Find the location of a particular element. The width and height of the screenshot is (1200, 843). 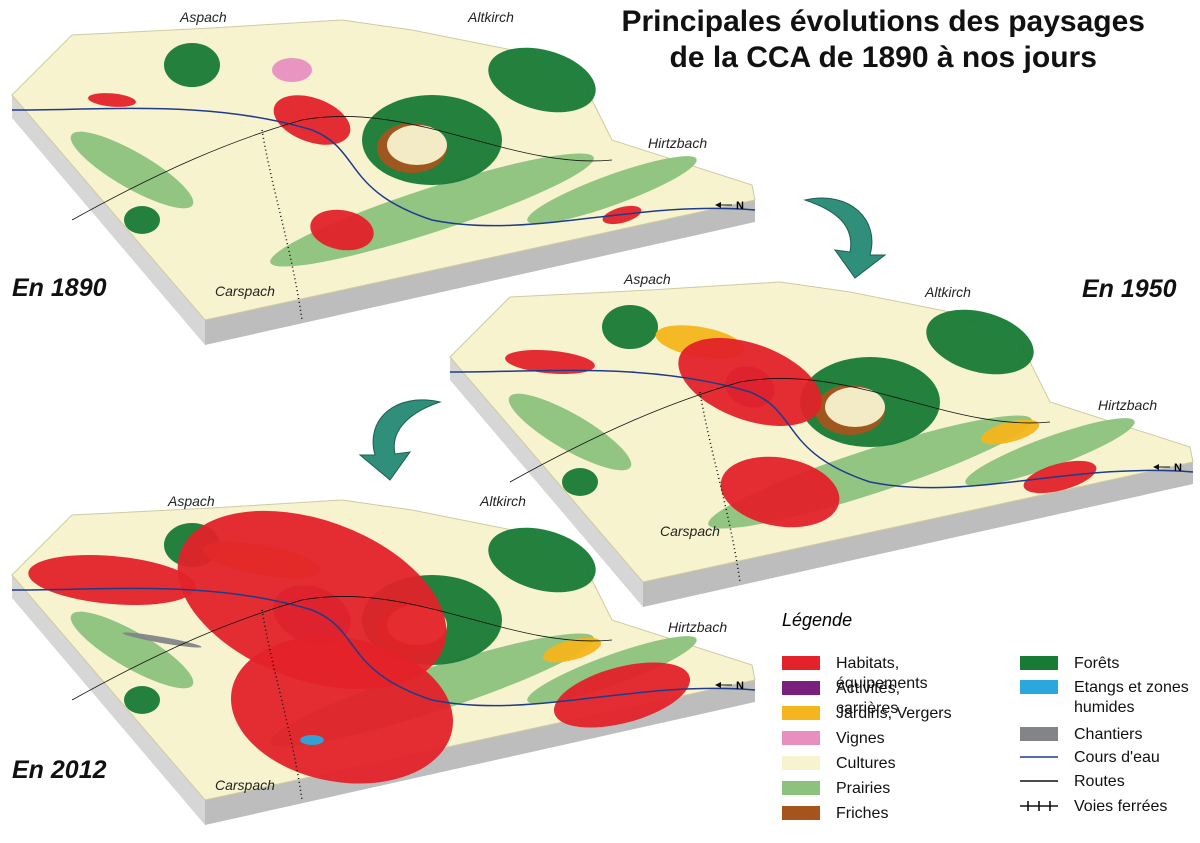

legend-item: Cours d'eau is located at coordinates (1110, 758).